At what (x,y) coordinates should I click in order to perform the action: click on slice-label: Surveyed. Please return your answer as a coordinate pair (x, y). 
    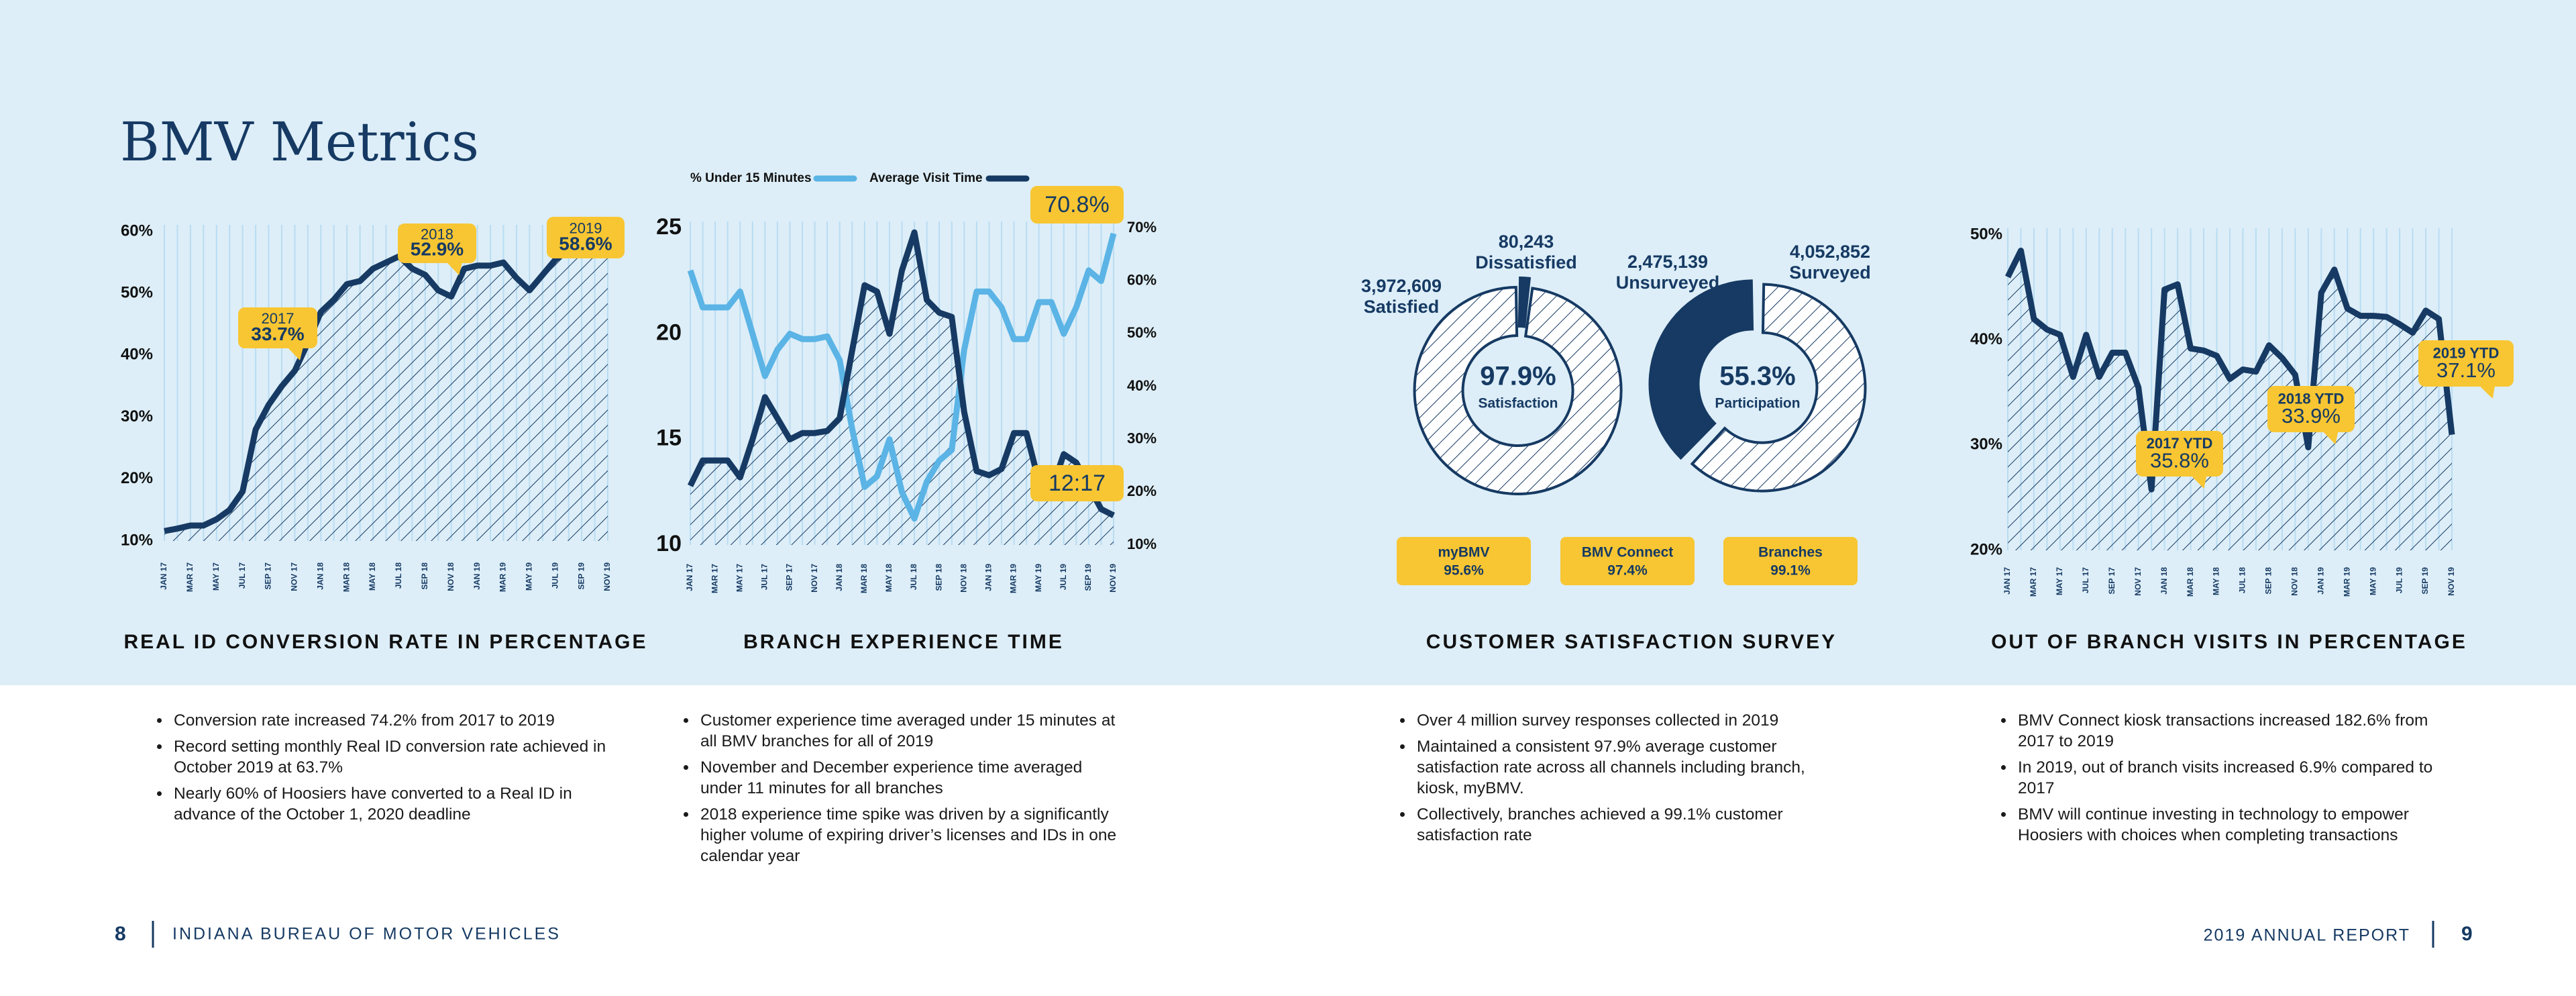
    Looking at the image, I should click on (1830, 272).